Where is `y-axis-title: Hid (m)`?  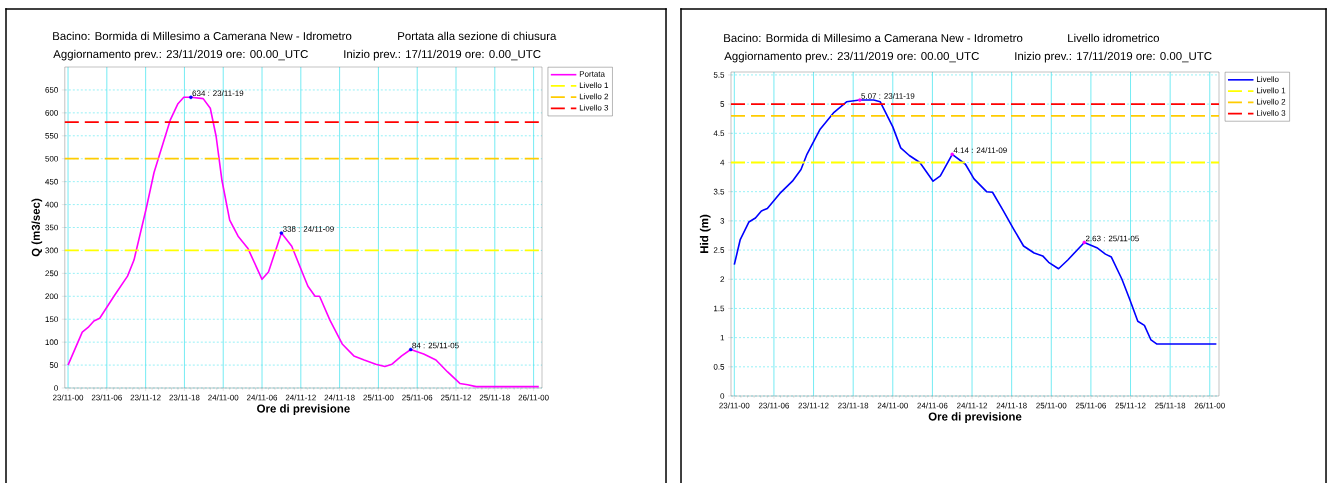 y-axis-title: Hid (m) is located at coordinates (705, 233).